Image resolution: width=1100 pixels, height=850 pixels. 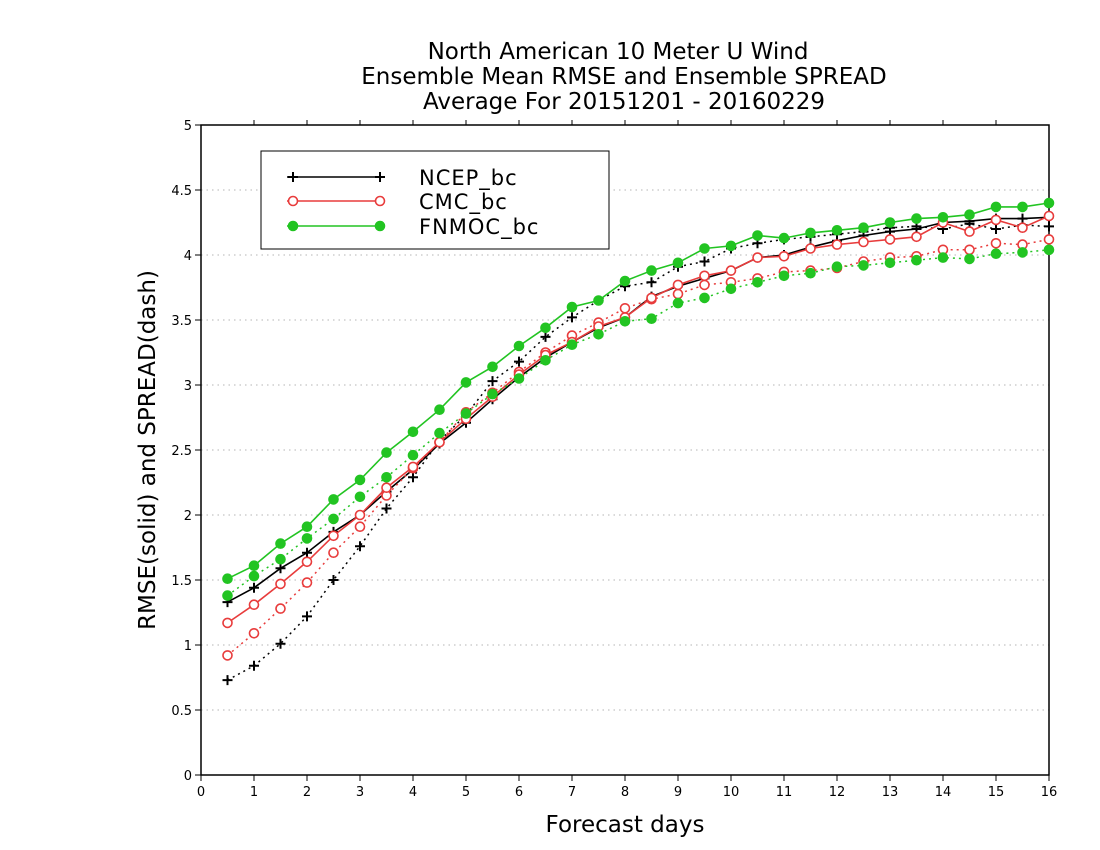 What do you see at coordinates (201, 792) in the screenshot?
I see `x-tick-label: 0` at bounding box center [201, 792].